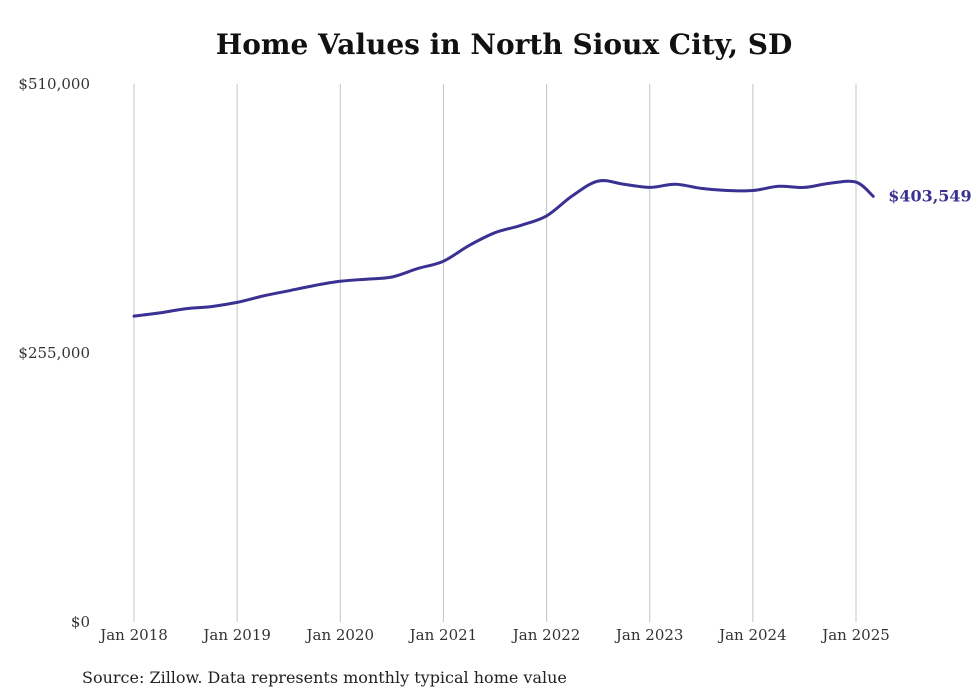  I want to click on end-value-label: $403,549, so click(930, 195).